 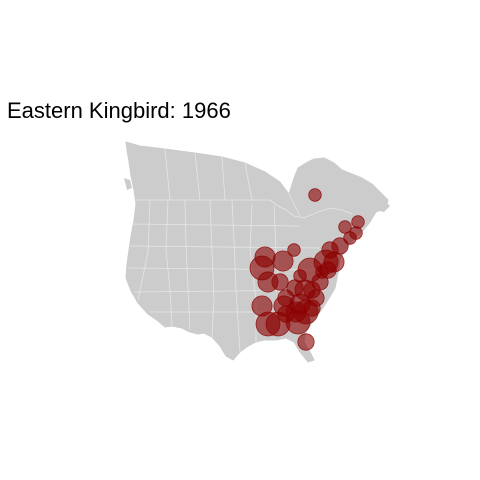 I want to click on state-border-h3, so click(x=229, y=269).